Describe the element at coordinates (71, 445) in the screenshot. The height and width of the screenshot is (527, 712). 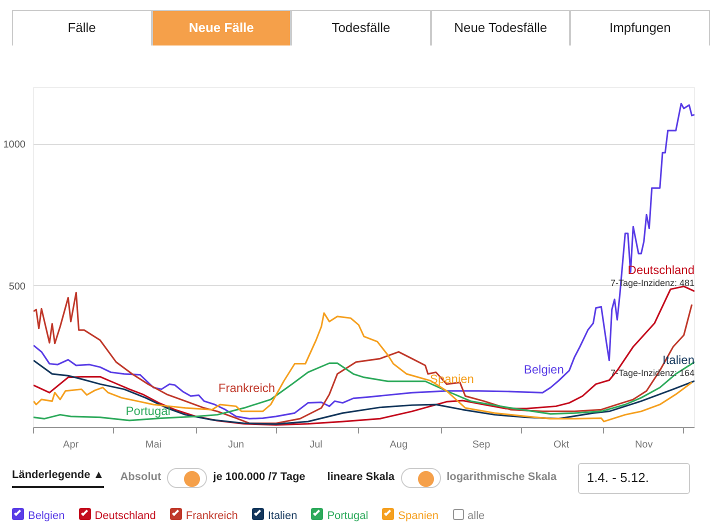
I see `x-tick-label: Apr` at that location.